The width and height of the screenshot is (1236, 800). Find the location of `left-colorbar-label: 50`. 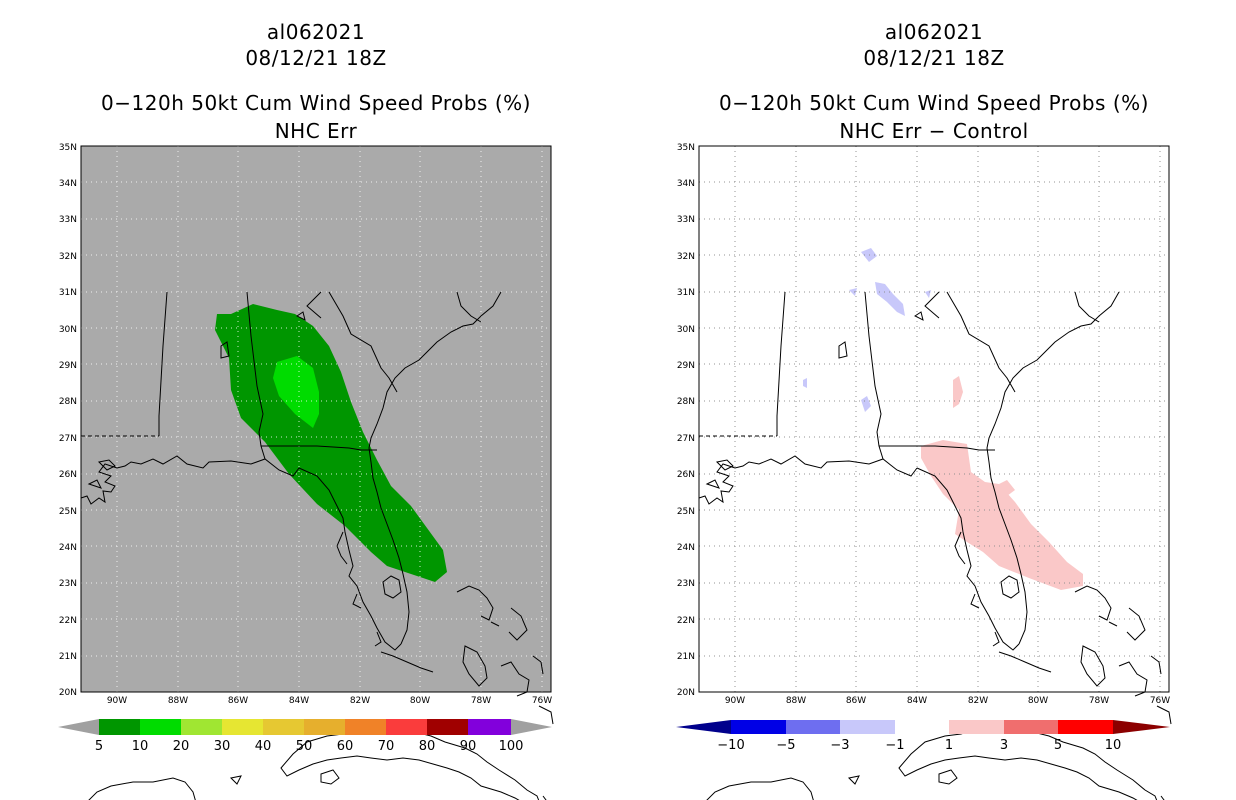

left-colorbar-label: 50 is located at coordinates (304, 746).